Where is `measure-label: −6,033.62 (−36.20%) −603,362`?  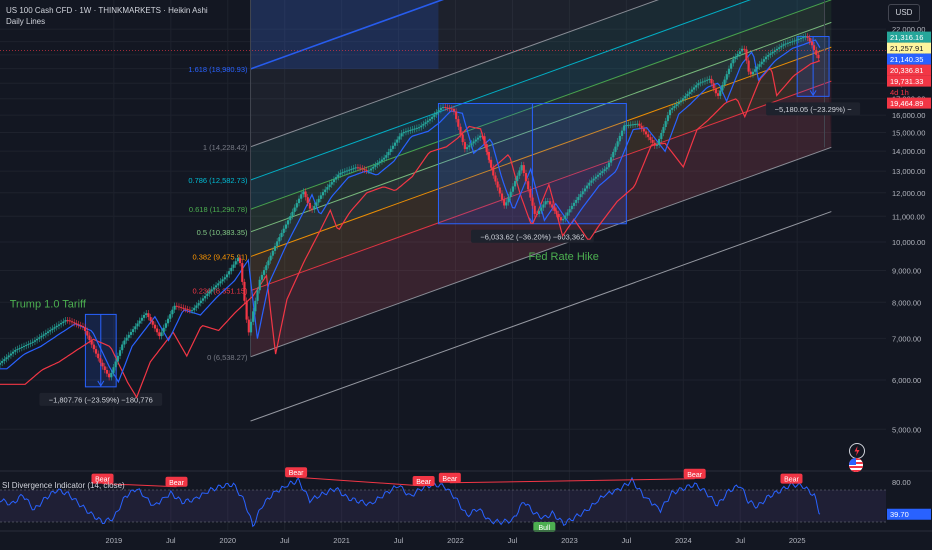
measure-label: −6,033.62 (−36.20%) −603,362 is located at coordinates (532, 236).